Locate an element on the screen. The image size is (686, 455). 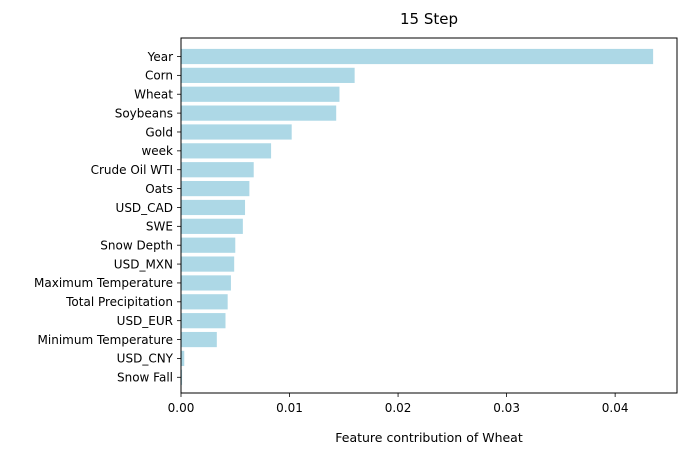
bar-gold is located at coordinates (236, 132).